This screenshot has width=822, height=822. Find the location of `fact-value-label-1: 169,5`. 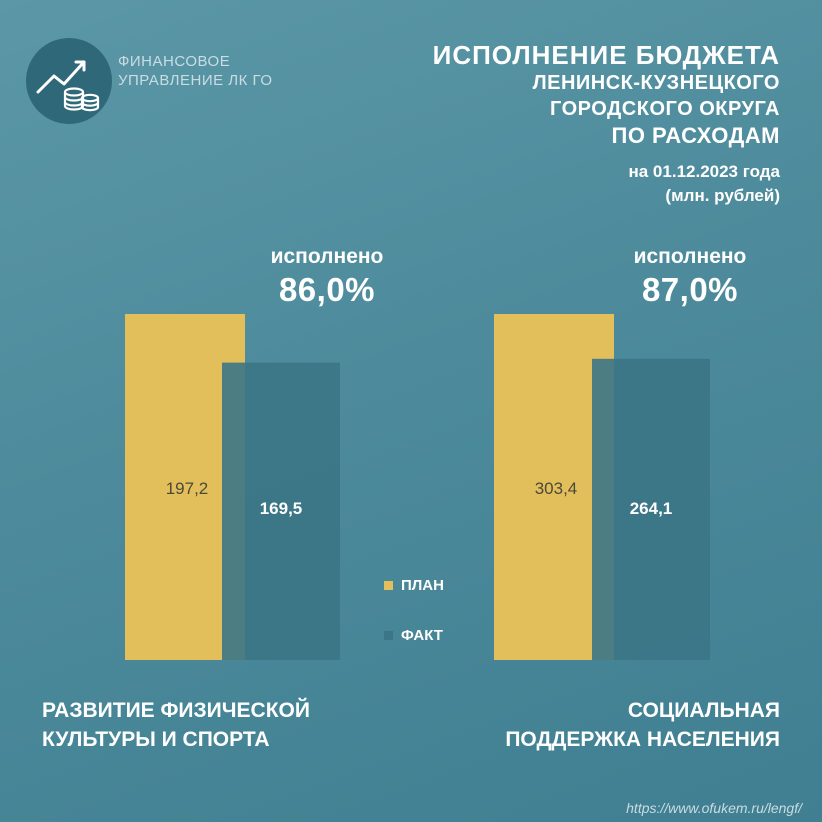

fact-value-label-1: 169,5 is located at coordinates (281, 508).